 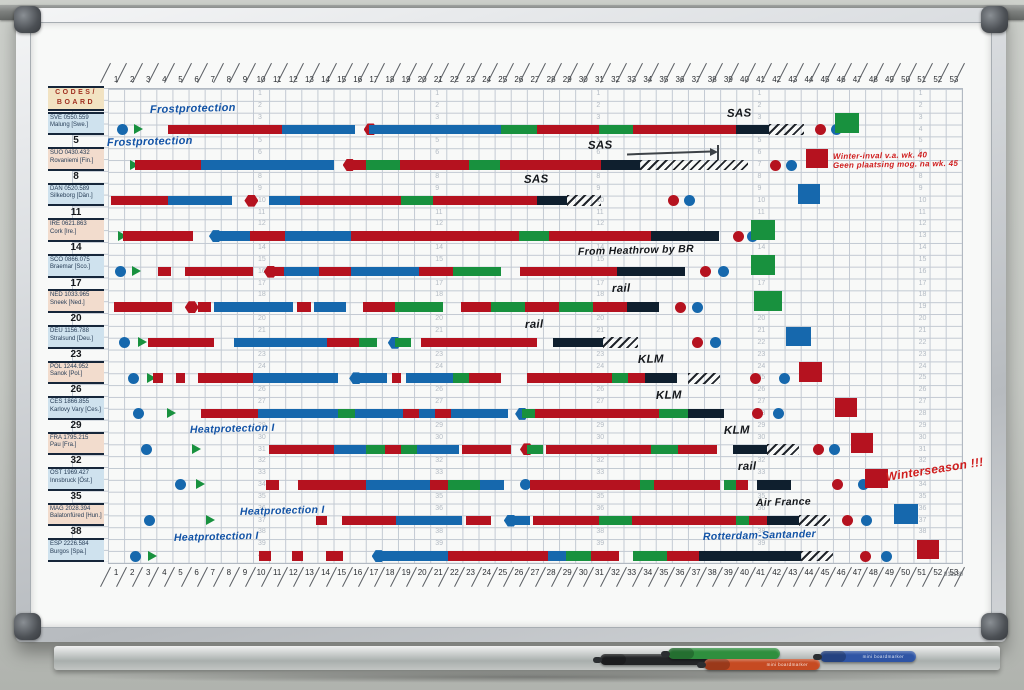 I want to click on week-number-top: 7, so click(x=212, y=79).